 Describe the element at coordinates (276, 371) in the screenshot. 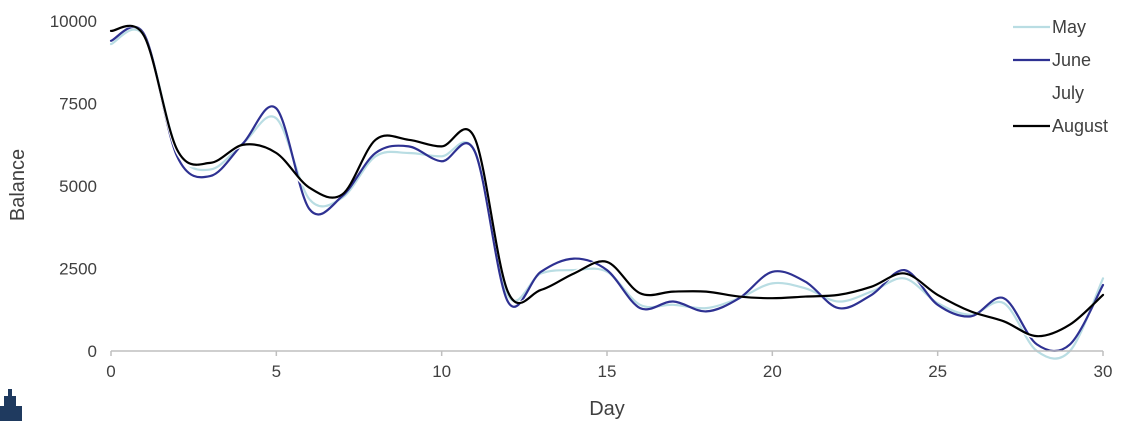

I see `x-tick-label: 5` at that location.